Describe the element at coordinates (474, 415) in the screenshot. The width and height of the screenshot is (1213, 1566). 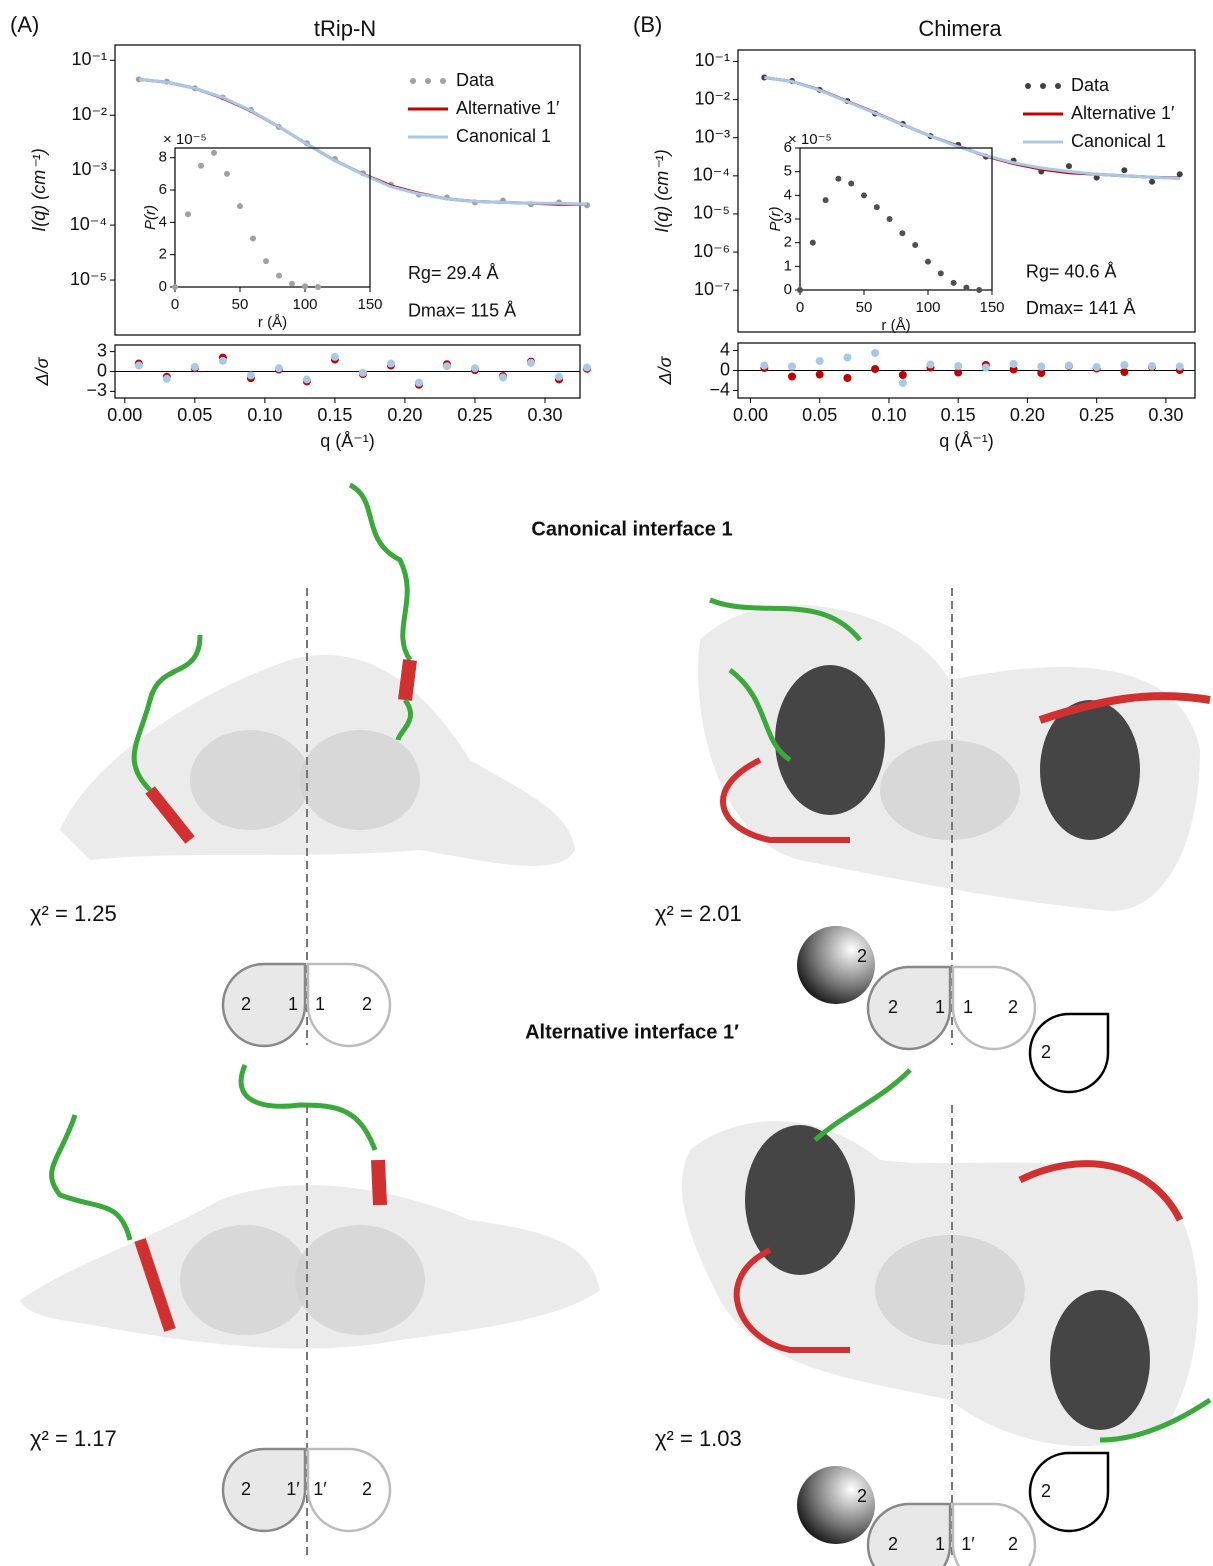
I see `x-tick-label: 0.25` at that location.